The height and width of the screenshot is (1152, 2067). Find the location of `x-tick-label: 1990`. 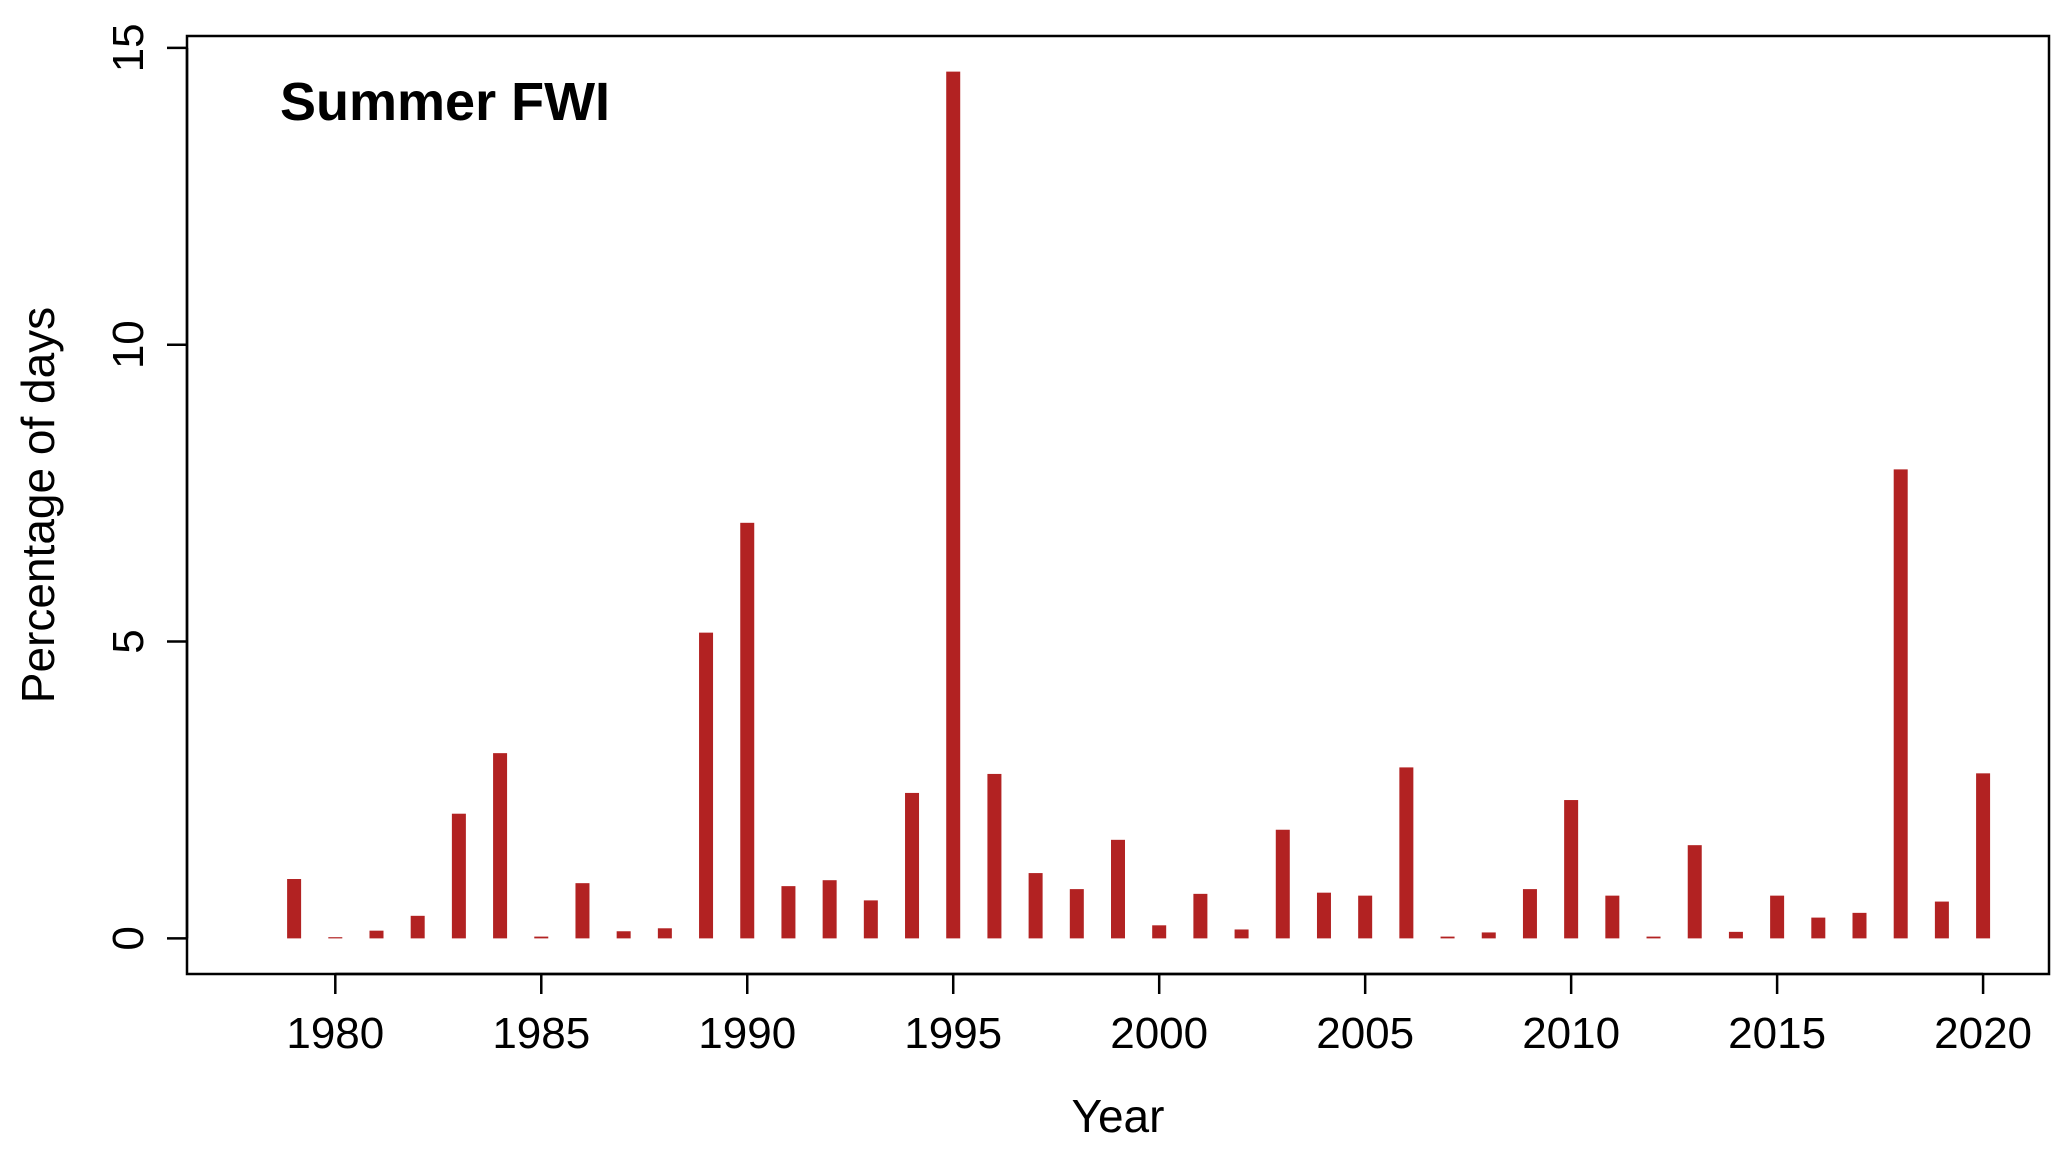

x-tick-label: 1990 is located at coordinates (747, 1033).